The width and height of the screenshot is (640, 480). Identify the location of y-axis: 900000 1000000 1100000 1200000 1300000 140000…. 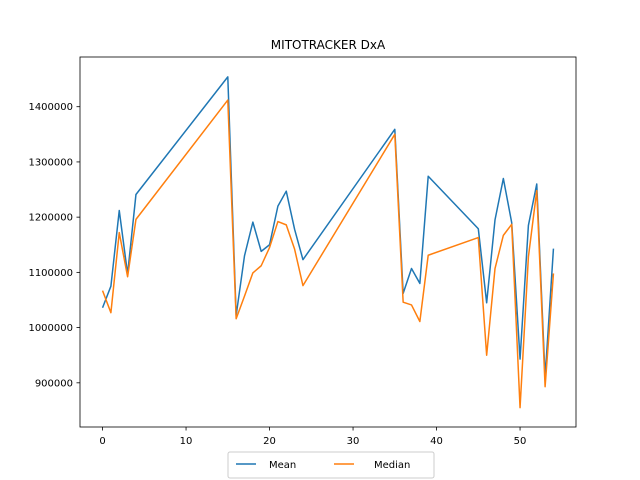
(54, 245).